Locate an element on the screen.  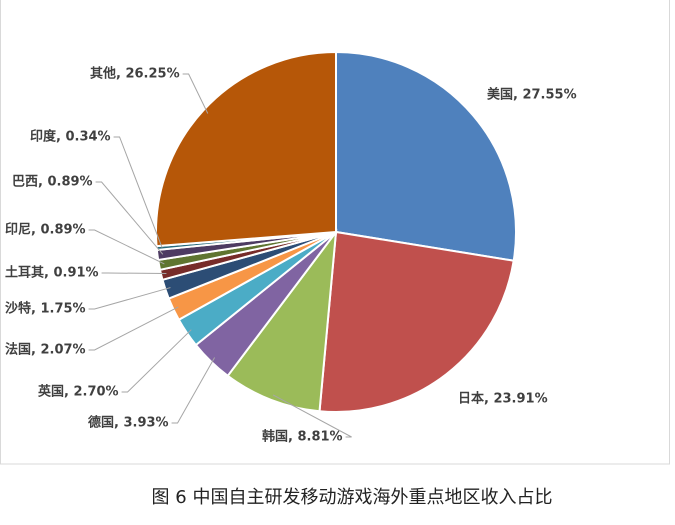
data-label: 土耳其, 0.91% is located at coordinates (52, 273).